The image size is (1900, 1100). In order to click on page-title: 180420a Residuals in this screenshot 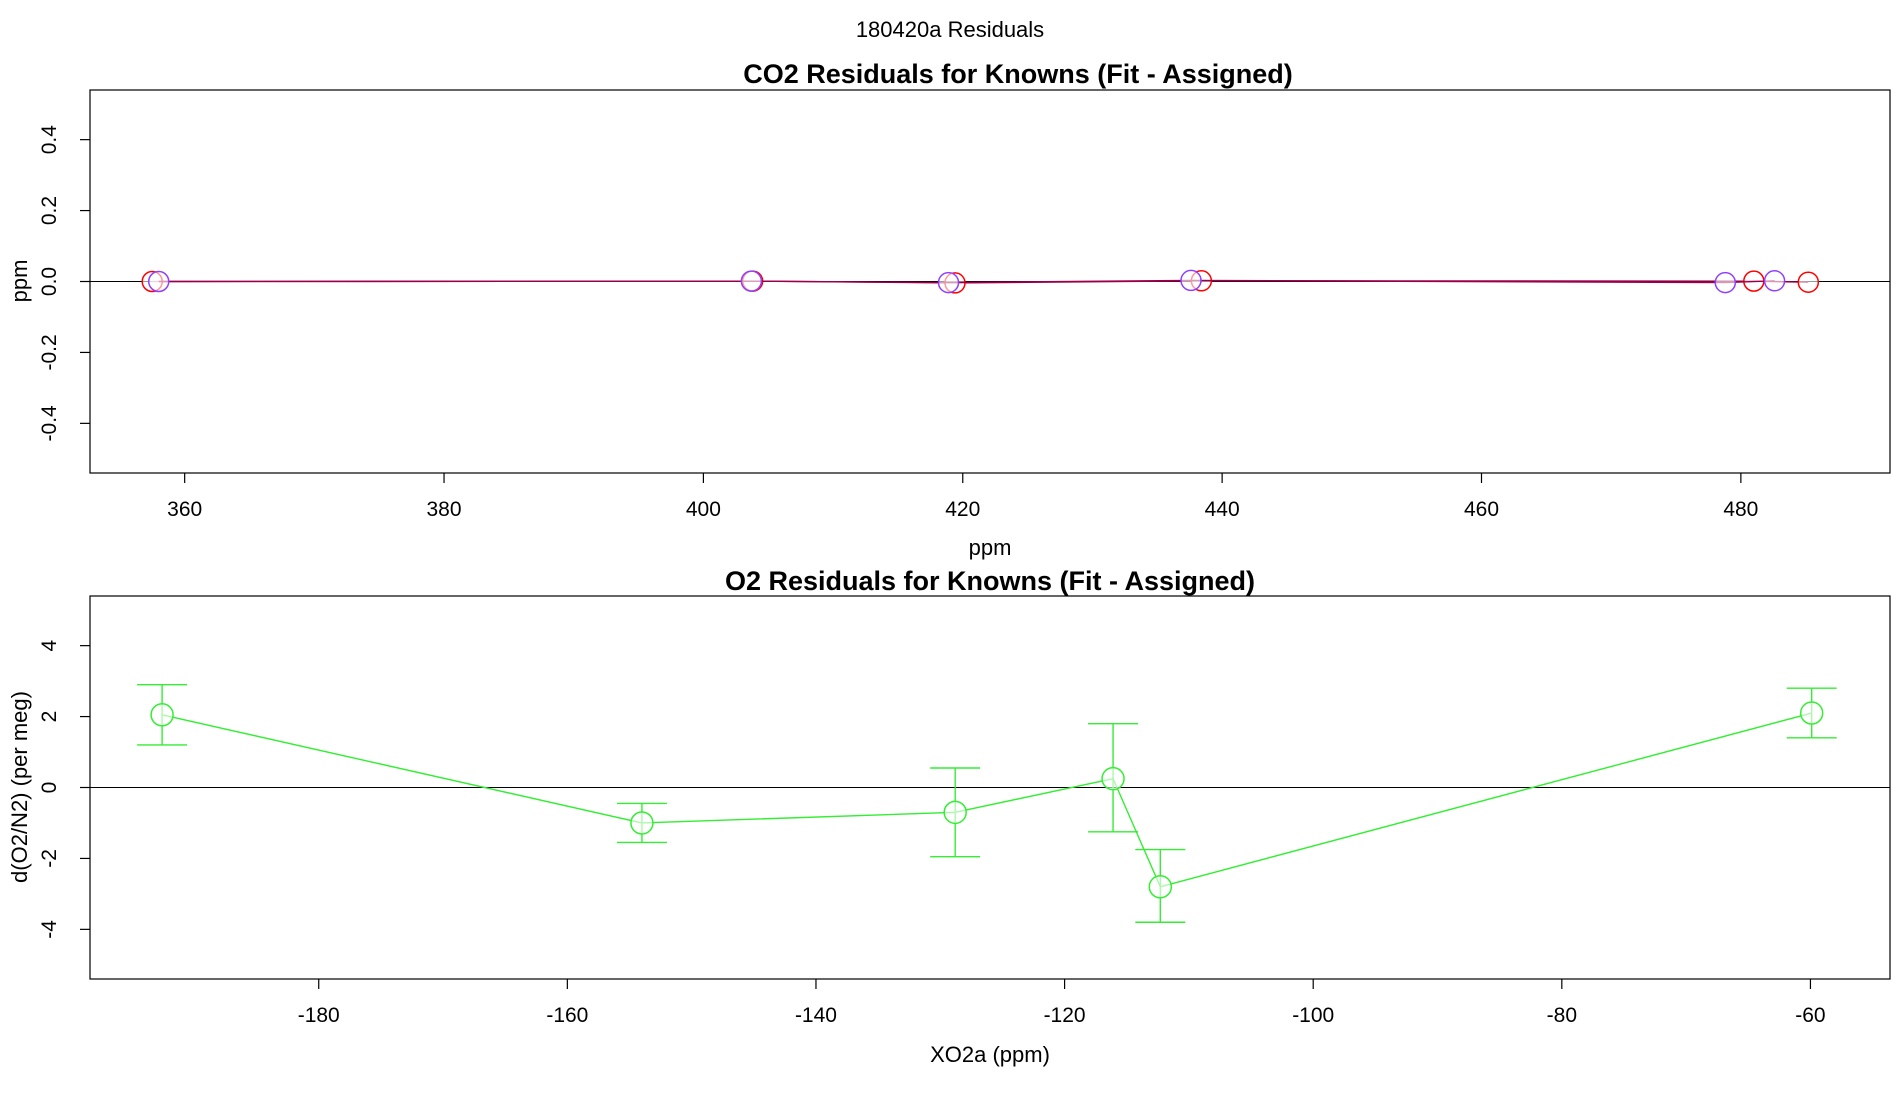, I will do `click(950, 29)`.